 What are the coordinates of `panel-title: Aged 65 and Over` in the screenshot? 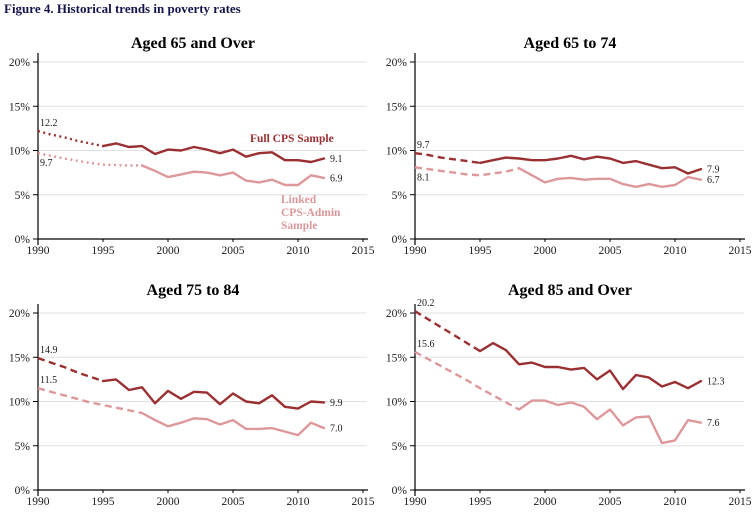 It's located at (193, 43).